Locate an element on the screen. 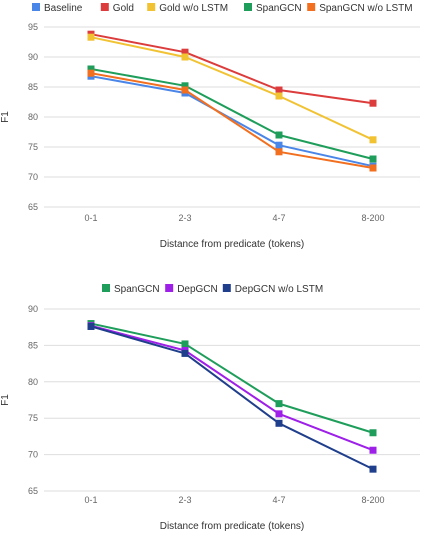  top-y-tick-label: 80 is located at coordinates (33, 117).